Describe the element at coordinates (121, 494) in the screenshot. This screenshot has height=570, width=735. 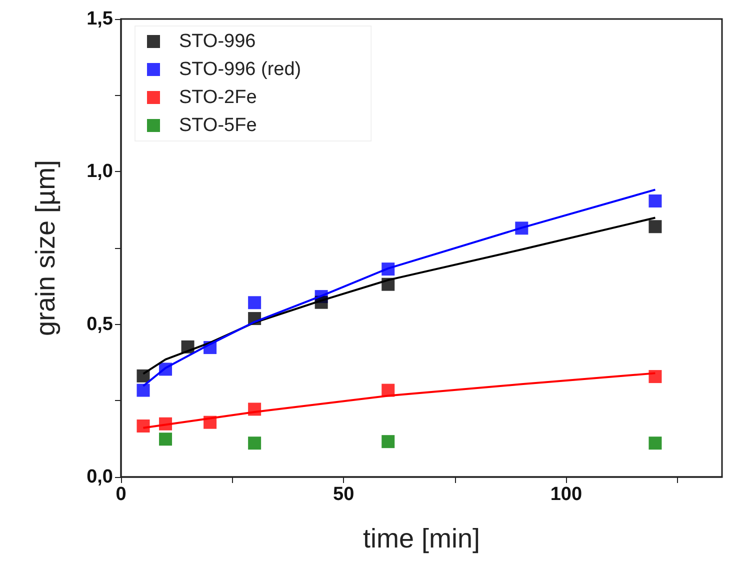
I see `x-tick-label: 0` at that location.